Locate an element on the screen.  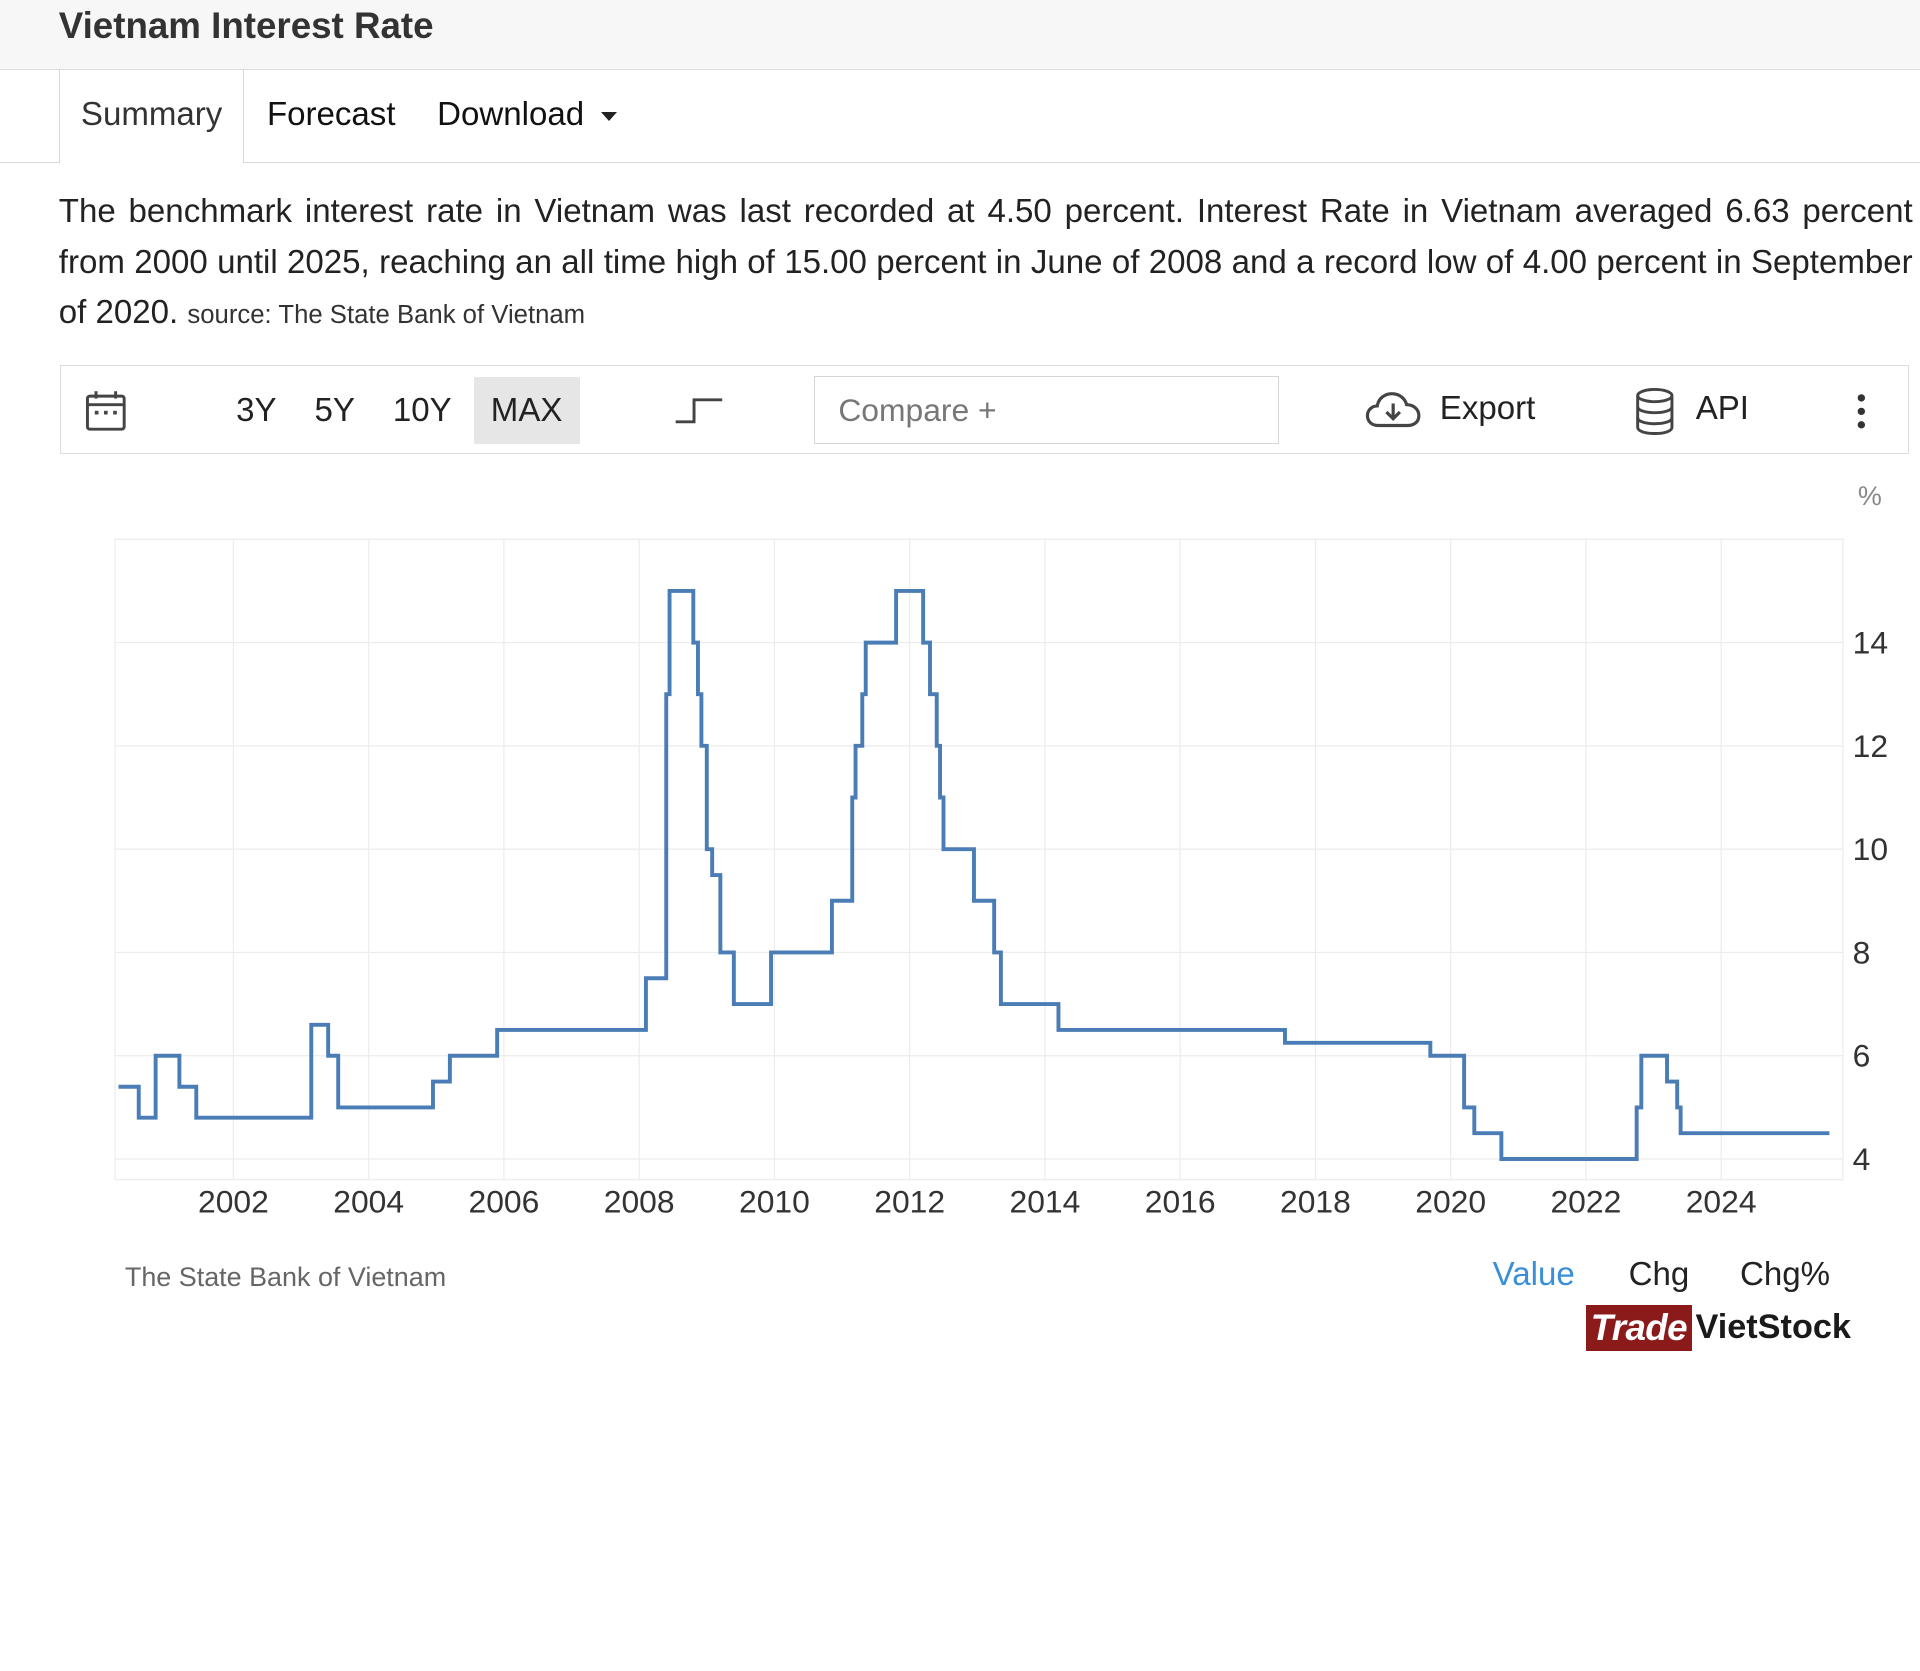
x-tick-label: 2010 is located at coordinates (774, 1201).